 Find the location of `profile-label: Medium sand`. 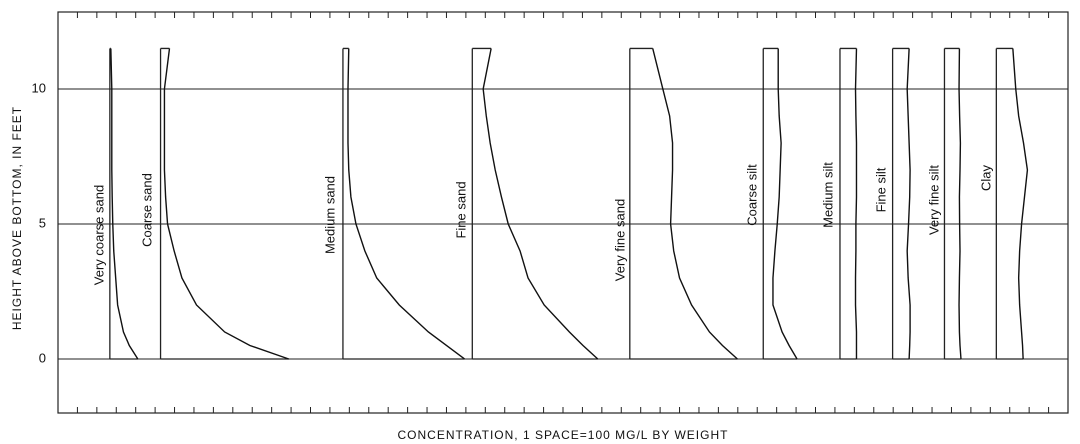

profile-label: Medium sand is located at coordinates (329, 215).